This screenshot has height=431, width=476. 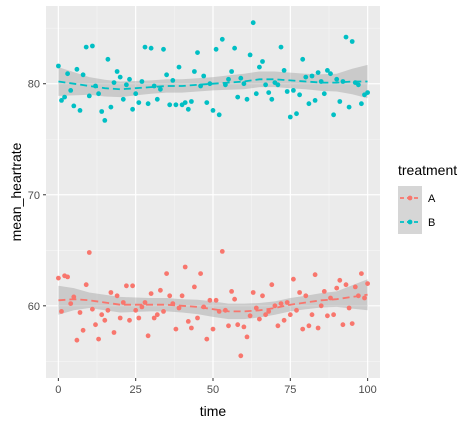 I want to click on legend-point-a, so click(x=410, y=198).